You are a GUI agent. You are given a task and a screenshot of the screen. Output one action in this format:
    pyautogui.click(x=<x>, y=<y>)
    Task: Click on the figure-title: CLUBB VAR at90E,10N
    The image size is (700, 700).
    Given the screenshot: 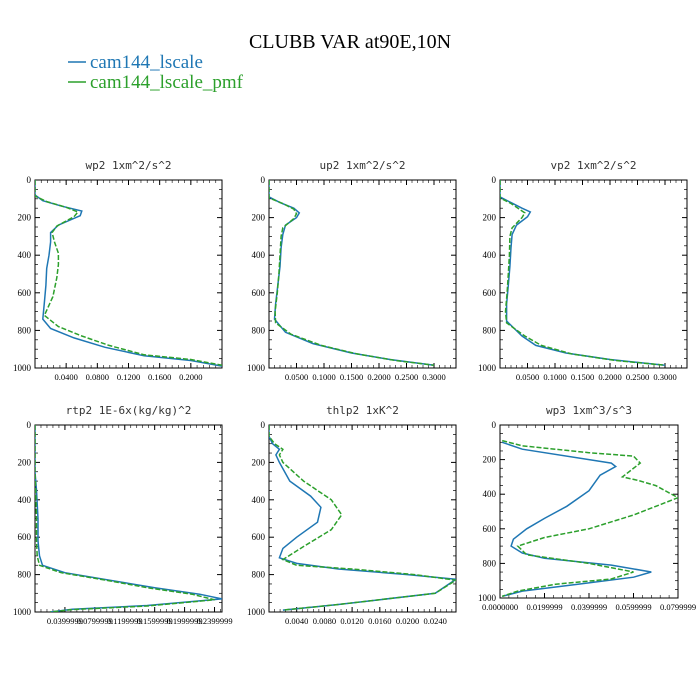 What is the action you would take?
    pyautogui.click(x=350, y=42)
    